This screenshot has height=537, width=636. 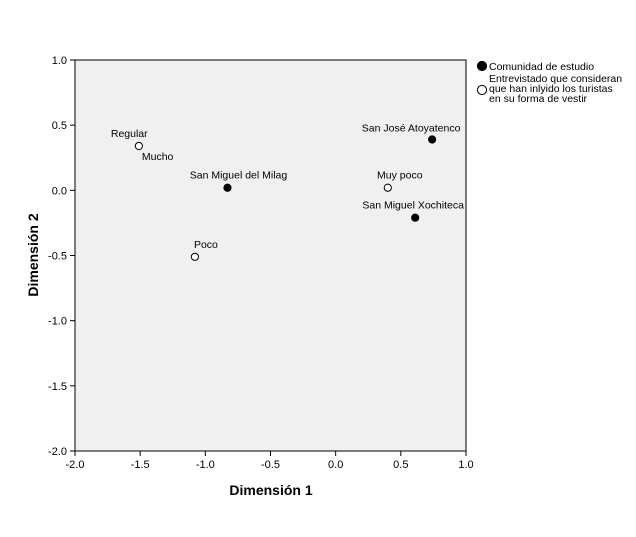 I want to click on x-axis: -2.0 -1.5 -1.0 -0.5 0.0 0.5 1.0, so click(x=270, y=461).